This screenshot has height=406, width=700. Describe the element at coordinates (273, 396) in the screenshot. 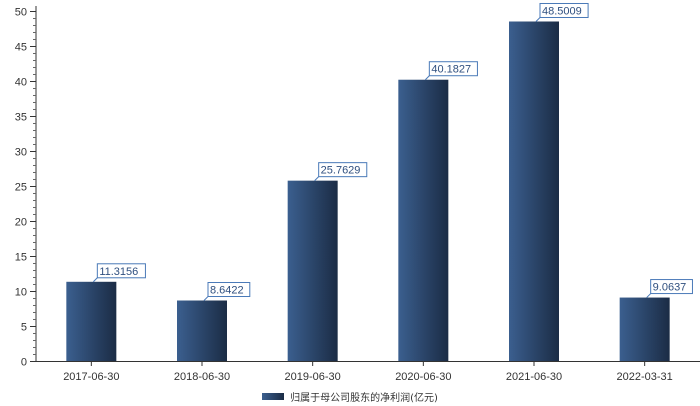

I see `legend-swatch` at that location.